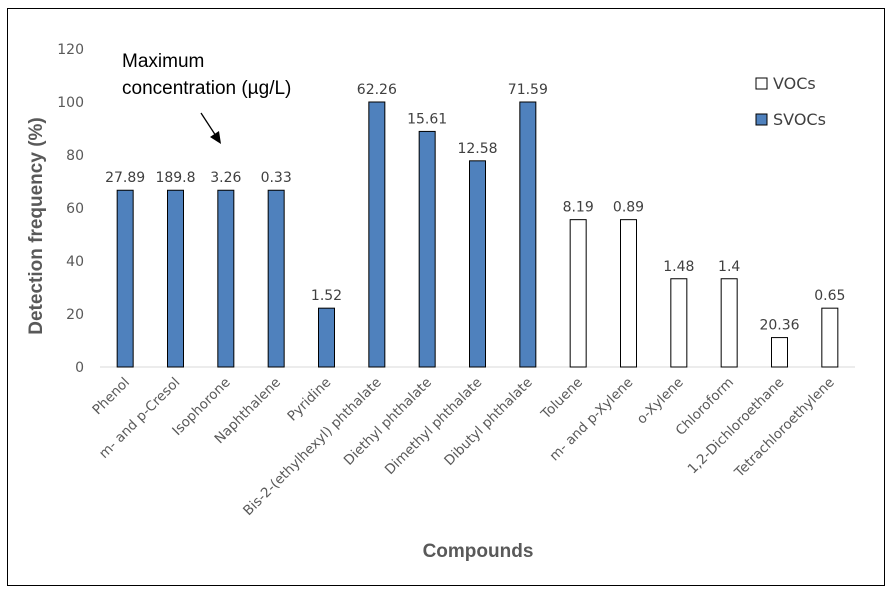  What do you see at coordinates (736, 426) in the screenshot?
I see `x-tick-label: 1,2-Dichloroethane` at bounding box center [736, 426].